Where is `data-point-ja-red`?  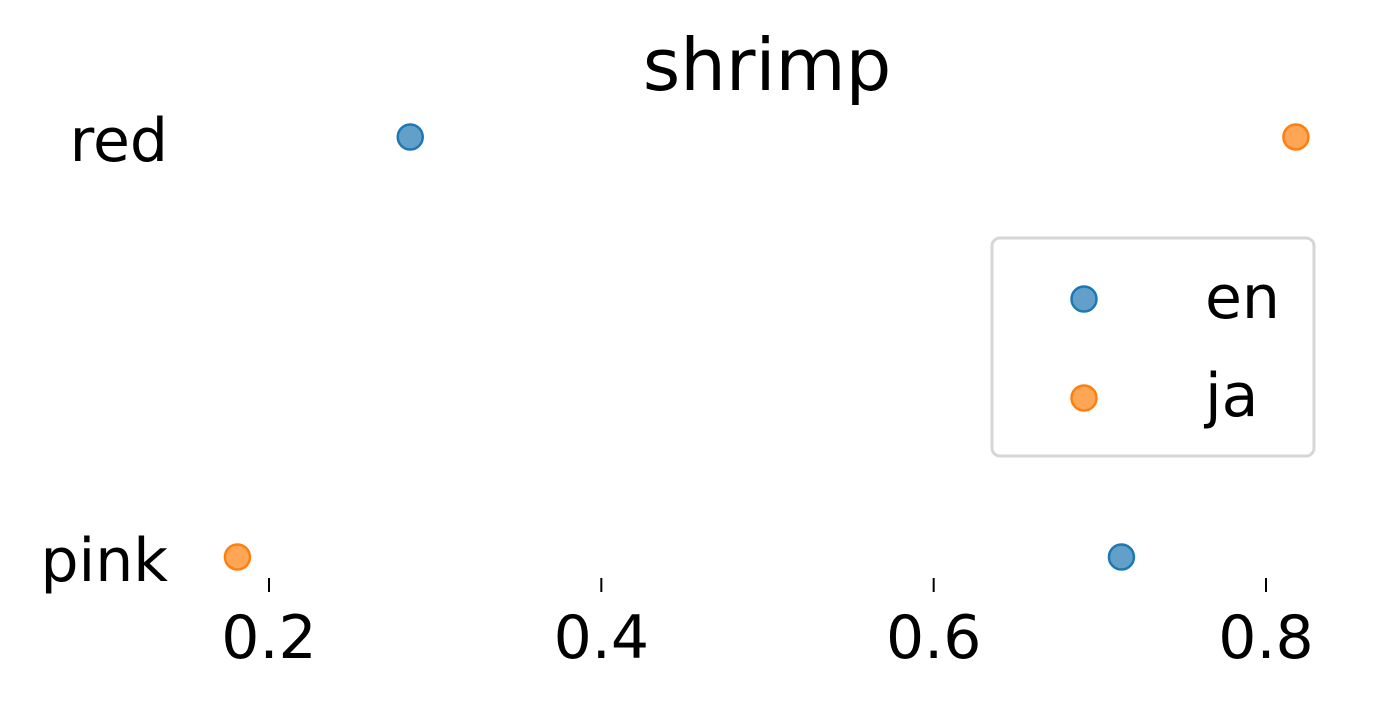 data-point-ja-red is located at coordinates (1296, 137).